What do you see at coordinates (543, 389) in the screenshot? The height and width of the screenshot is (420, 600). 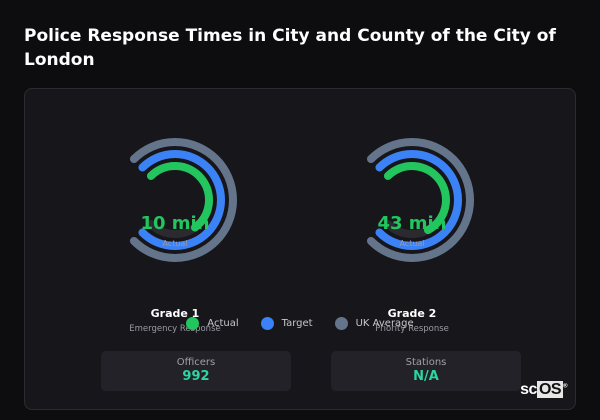 I see `scos-logo: sc OS ®` at bounding box center [543, 389].